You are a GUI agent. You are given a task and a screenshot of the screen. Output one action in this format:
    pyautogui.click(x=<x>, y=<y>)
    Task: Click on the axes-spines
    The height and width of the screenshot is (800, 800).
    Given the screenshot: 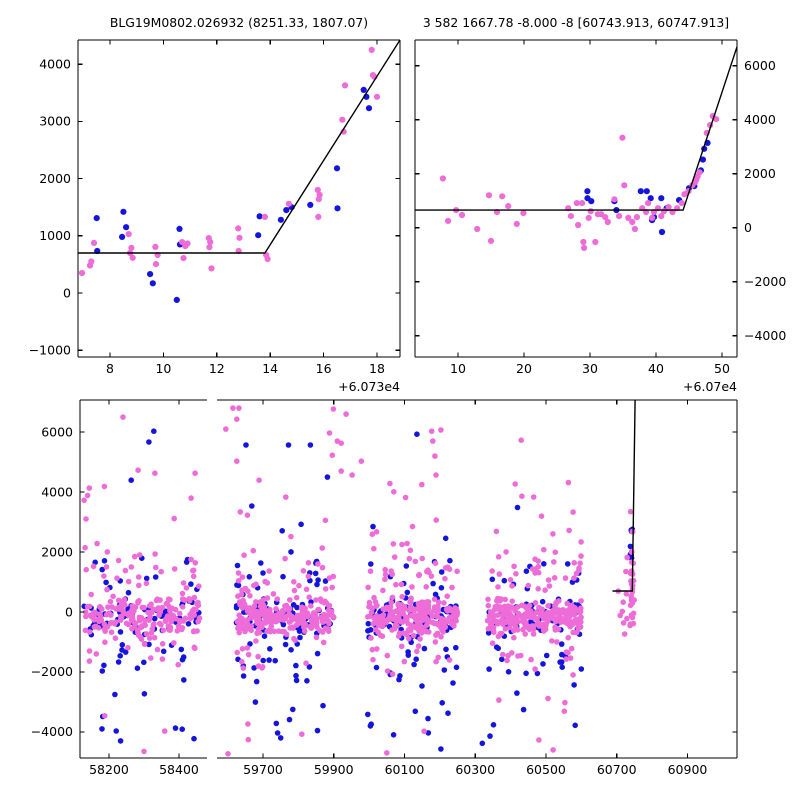 What is the action you would take?
    pyautogui.click(x=143, y=579)
    